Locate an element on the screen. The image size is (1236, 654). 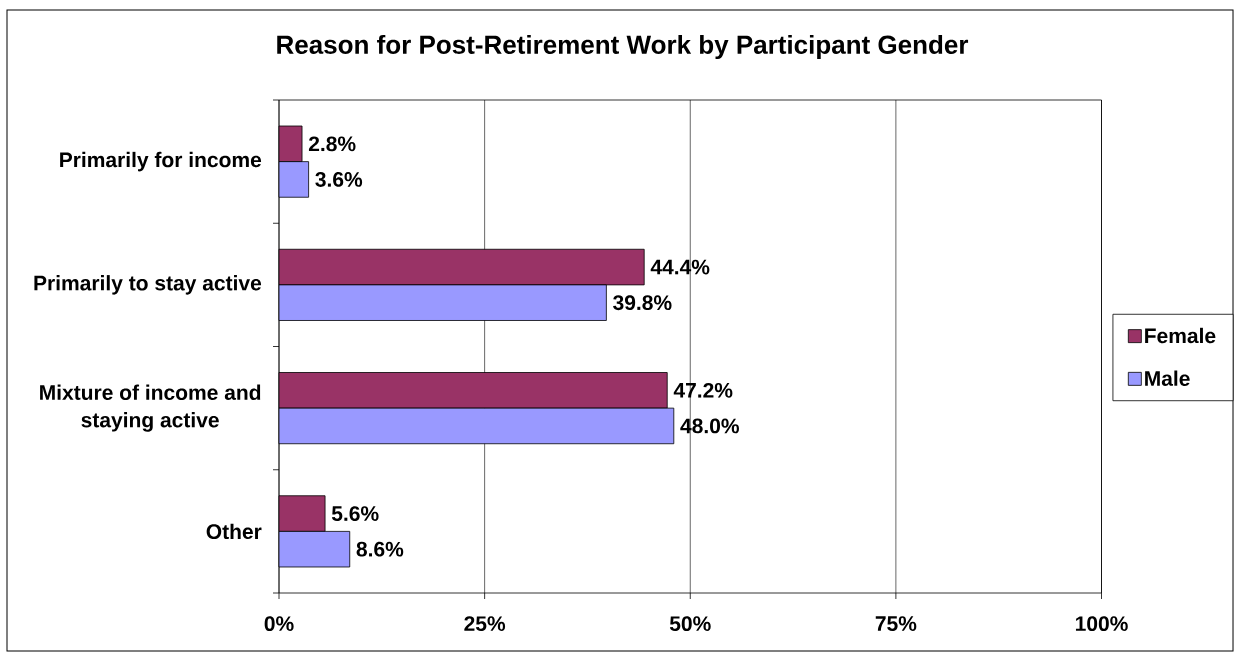
data-label: 48.0% is located at coordinates (709, 426).